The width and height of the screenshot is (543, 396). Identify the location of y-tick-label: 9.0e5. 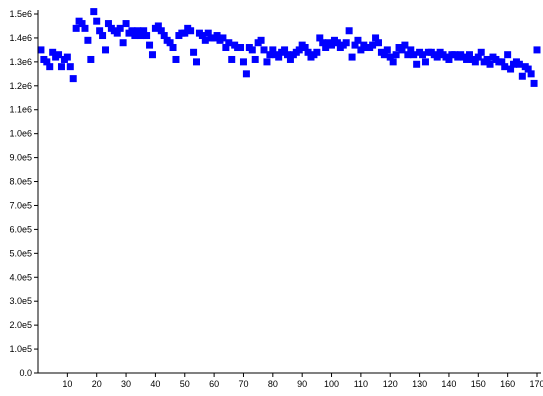
(20, 158).